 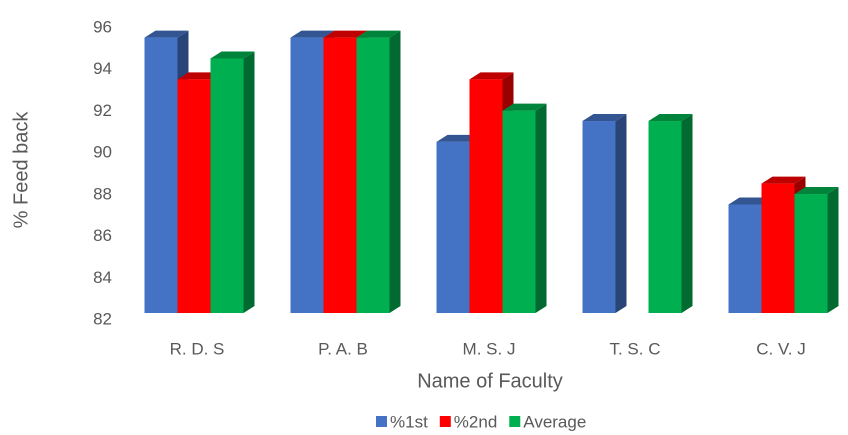 I want to click on y-tick-label: 88, so click(x=102, y=193).